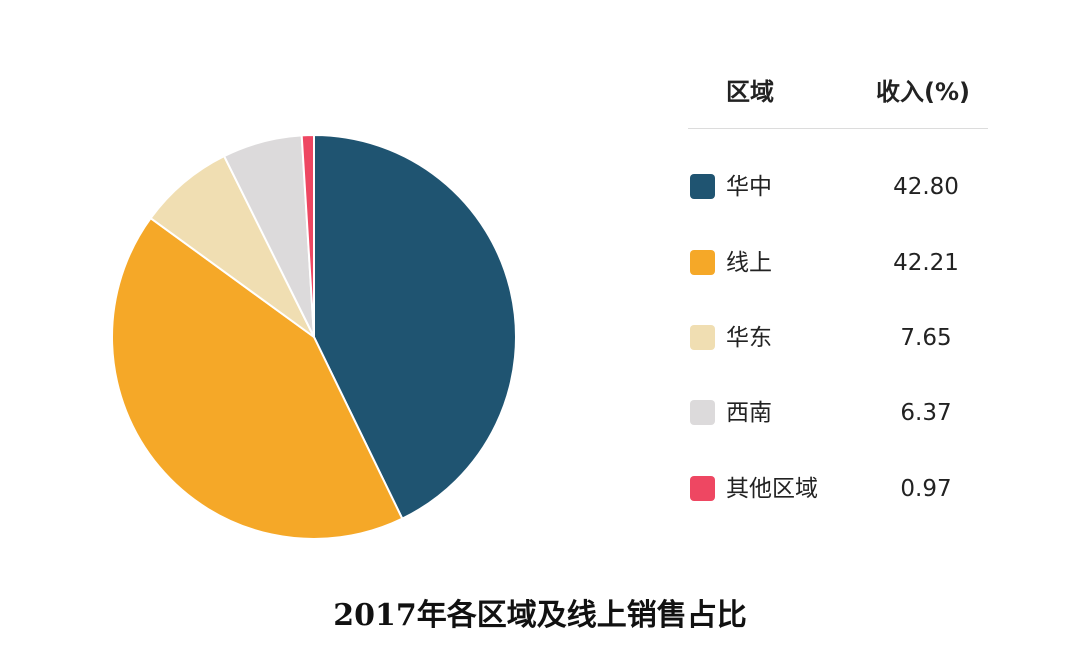 Image resolution: width=1080 pixels, height=666 pixels. What do you see at coordinates (840, 187) in the screenshot?
I see `legend-row: 华中 42.80` at bounding box center [840, 187].